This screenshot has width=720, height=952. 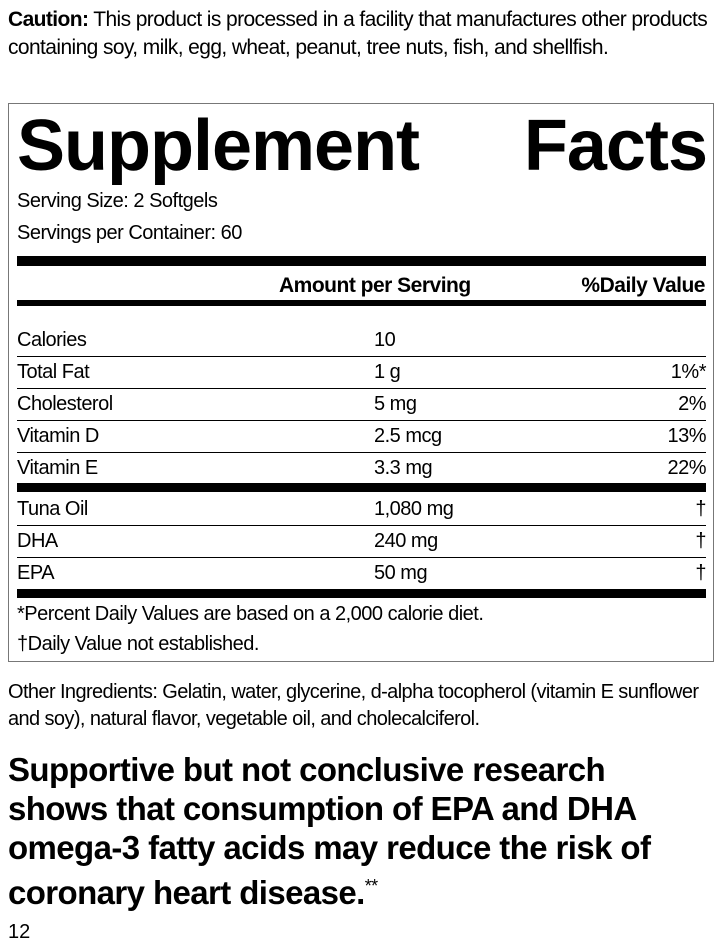 What do you see at coordinates (19, 932) in the screenshot?
I see `page-number: 12` at bounding box center [19, 932].